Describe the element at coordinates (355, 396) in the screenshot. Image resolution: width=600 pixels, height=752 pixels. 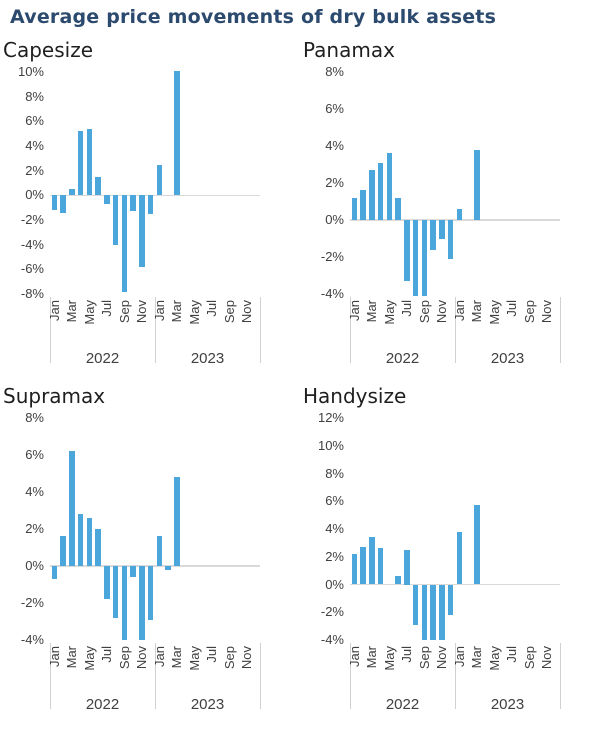
I see `chart-title-handysize: Handysize` at that location.